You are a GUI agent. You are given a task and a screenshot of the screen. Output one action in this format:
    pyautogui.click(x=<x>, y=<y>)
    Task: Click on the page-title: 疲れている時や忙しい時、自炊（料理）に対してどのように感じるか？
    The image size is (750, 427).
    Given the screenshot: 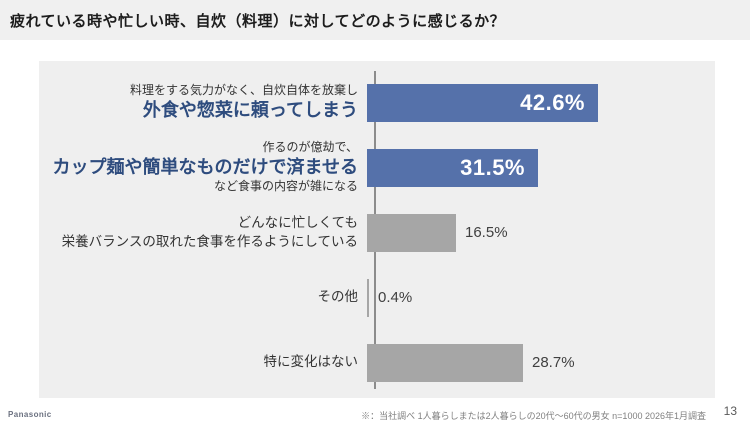 What is the action you would take?
    pyautogui.click(x=258, y=21)
    